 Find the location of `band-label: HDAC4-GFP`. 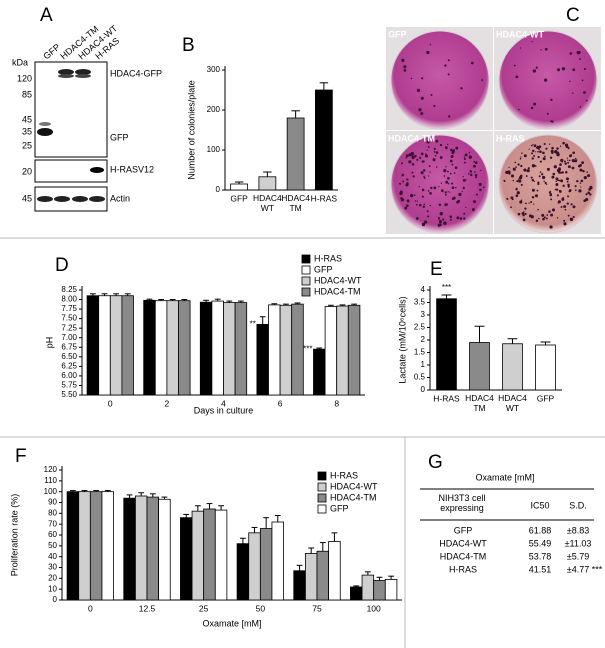

band-label: HDAC4-GFP is located at coordinates (136, 73).